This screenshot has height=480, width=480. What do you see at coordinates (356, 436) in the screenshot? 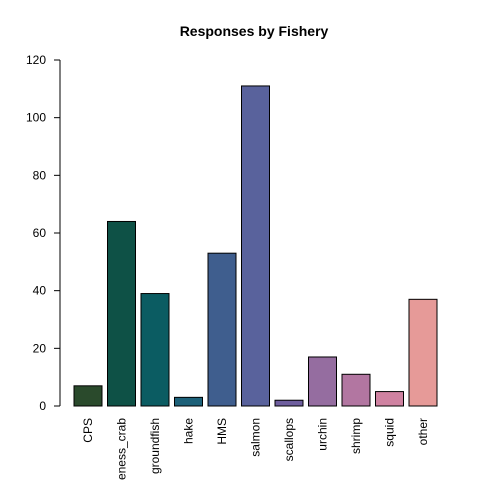
I see `x-tick-label: shrimp` at bounding box center [356, 436].